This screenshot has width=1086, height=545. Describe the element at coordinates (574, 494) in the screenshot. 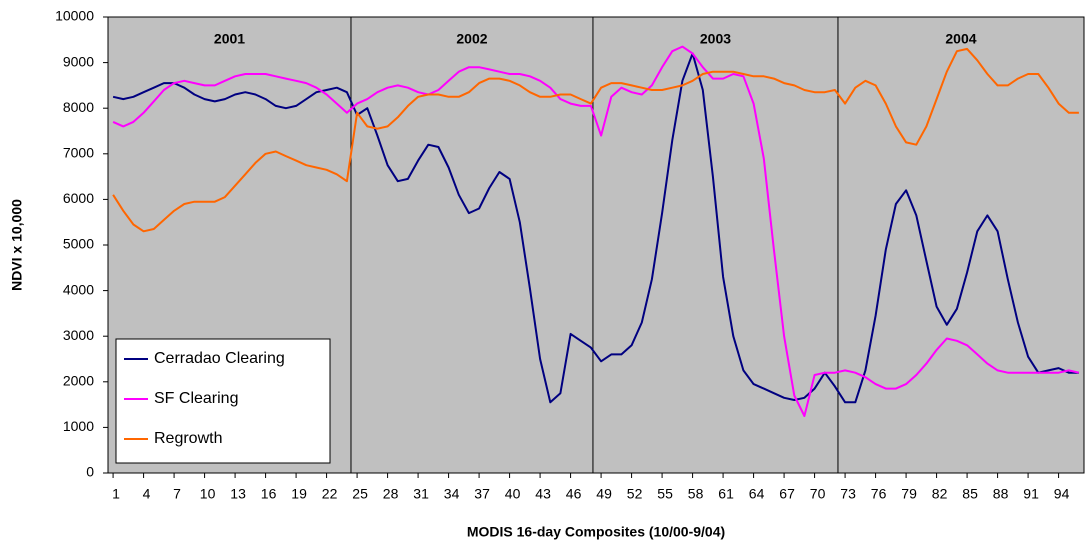

I see `x-tick-label: 46` at that location.